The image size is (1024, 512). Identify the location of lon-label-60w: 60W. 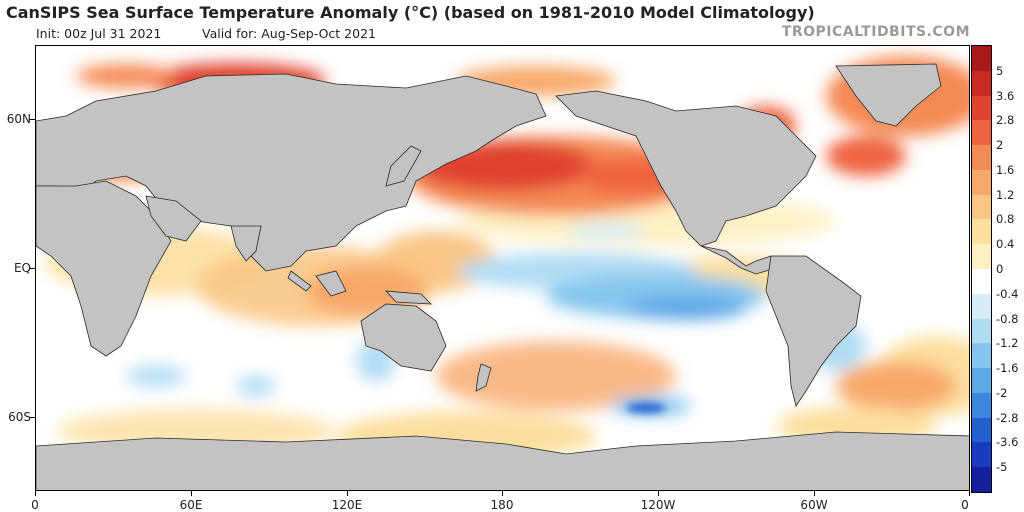
(814, 505).